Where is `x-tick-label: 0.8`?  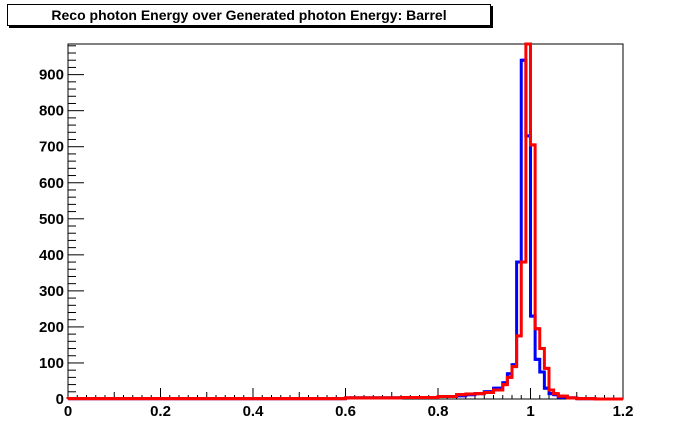
x-tick-label: 0.8 is located at coordinates (438, 411).